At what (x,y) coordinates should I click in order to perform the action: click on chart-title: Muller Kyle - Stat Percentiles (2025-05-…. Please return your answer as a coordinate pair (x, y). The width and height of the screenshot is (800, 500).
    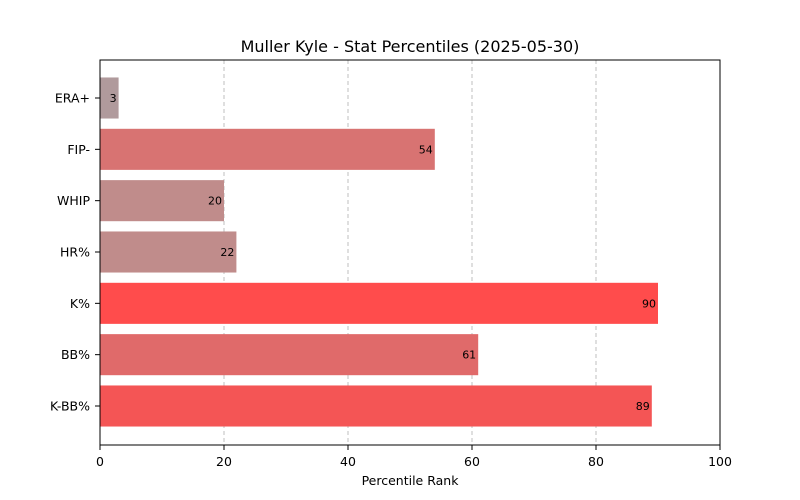
    Looking at the image, I should click on (410, 46).